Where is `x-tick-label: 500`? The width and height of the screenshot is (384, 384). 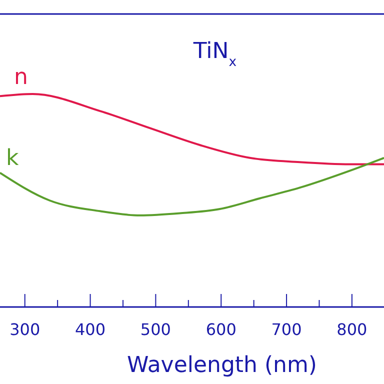 x-tick-label: 500 is located at coordinates (155, 329).